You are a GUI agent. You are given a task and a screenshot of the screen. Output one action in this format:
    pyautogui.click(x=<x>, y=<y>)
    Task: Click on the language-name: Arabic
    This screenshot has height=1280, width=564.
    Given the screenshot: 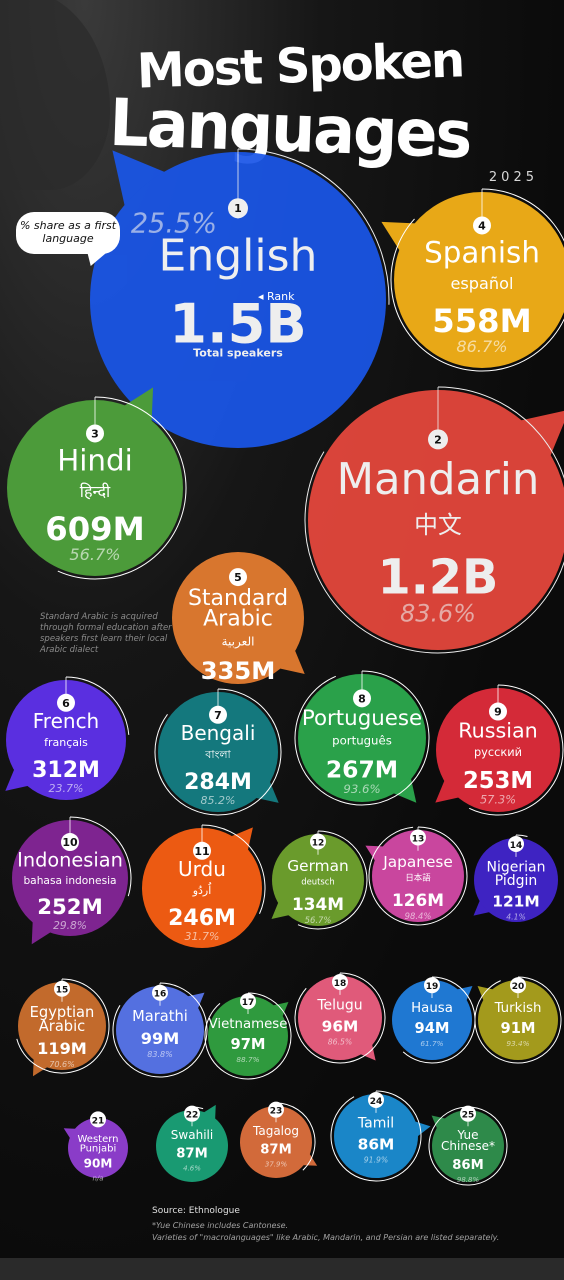 What is the action you would take?
    pyautogui.click(x=238, y=619)
    